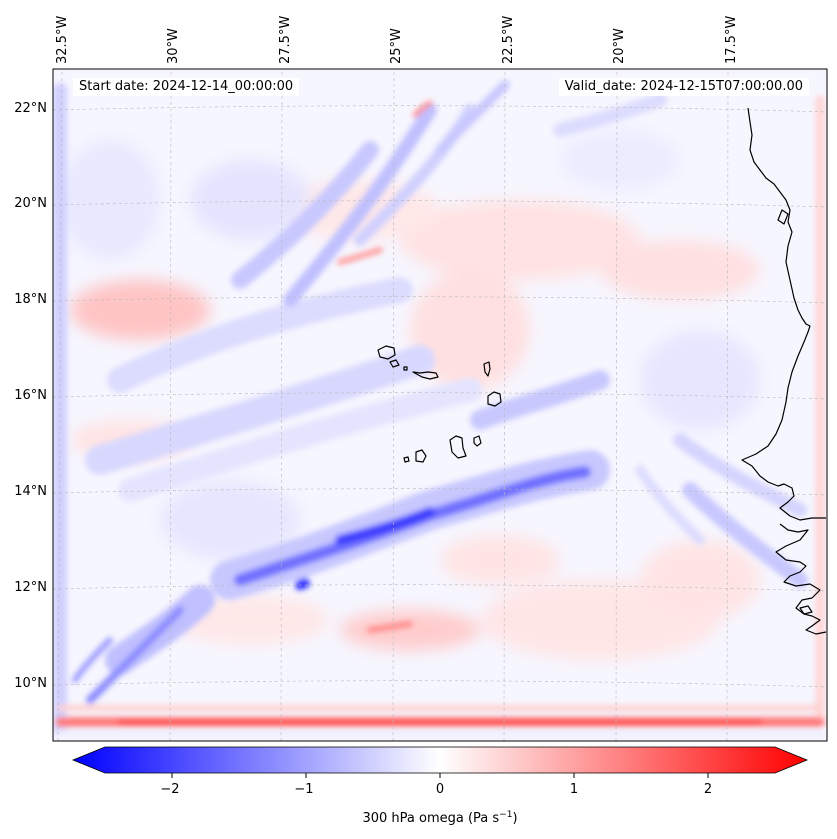  Describe the element at coordinates (169, 789) in the screenshot. I see `colorbar-tick-neg2: −2` at that location.